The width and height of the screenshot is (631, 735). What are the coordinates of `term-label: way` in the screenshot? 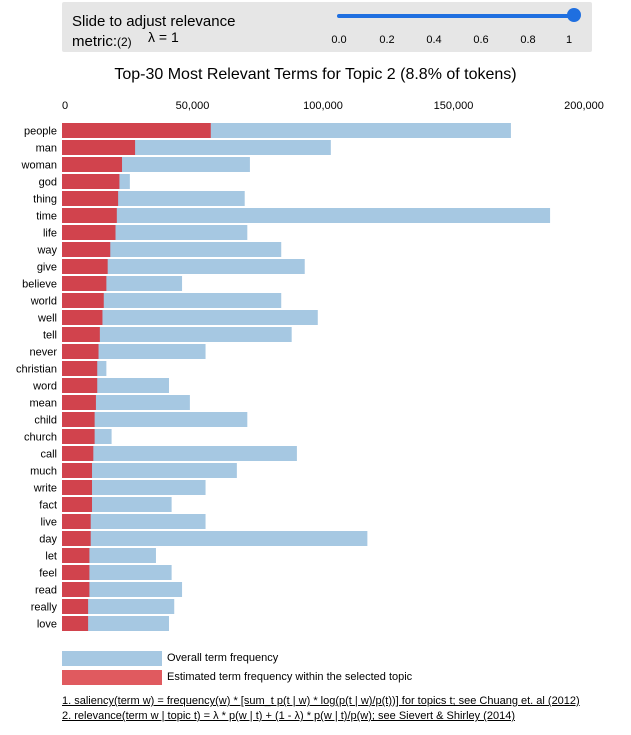 It's located at (46, 251).